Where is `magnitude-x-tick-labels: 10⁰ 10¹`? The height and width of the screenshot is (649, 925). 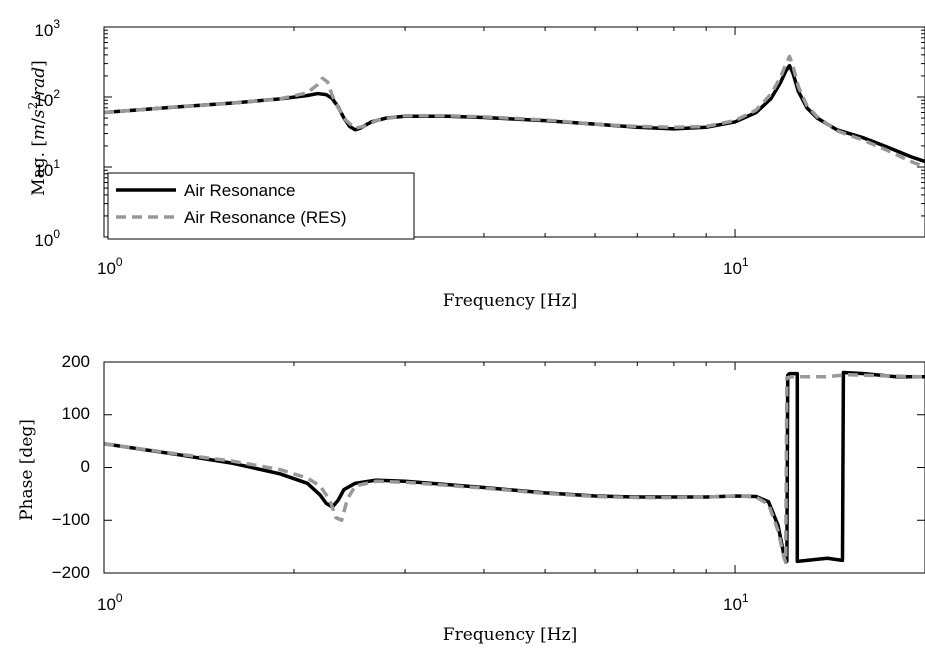
magnitude-x-tick-labels: 10⁰ 10¹ is located at coordinates (423, 266).